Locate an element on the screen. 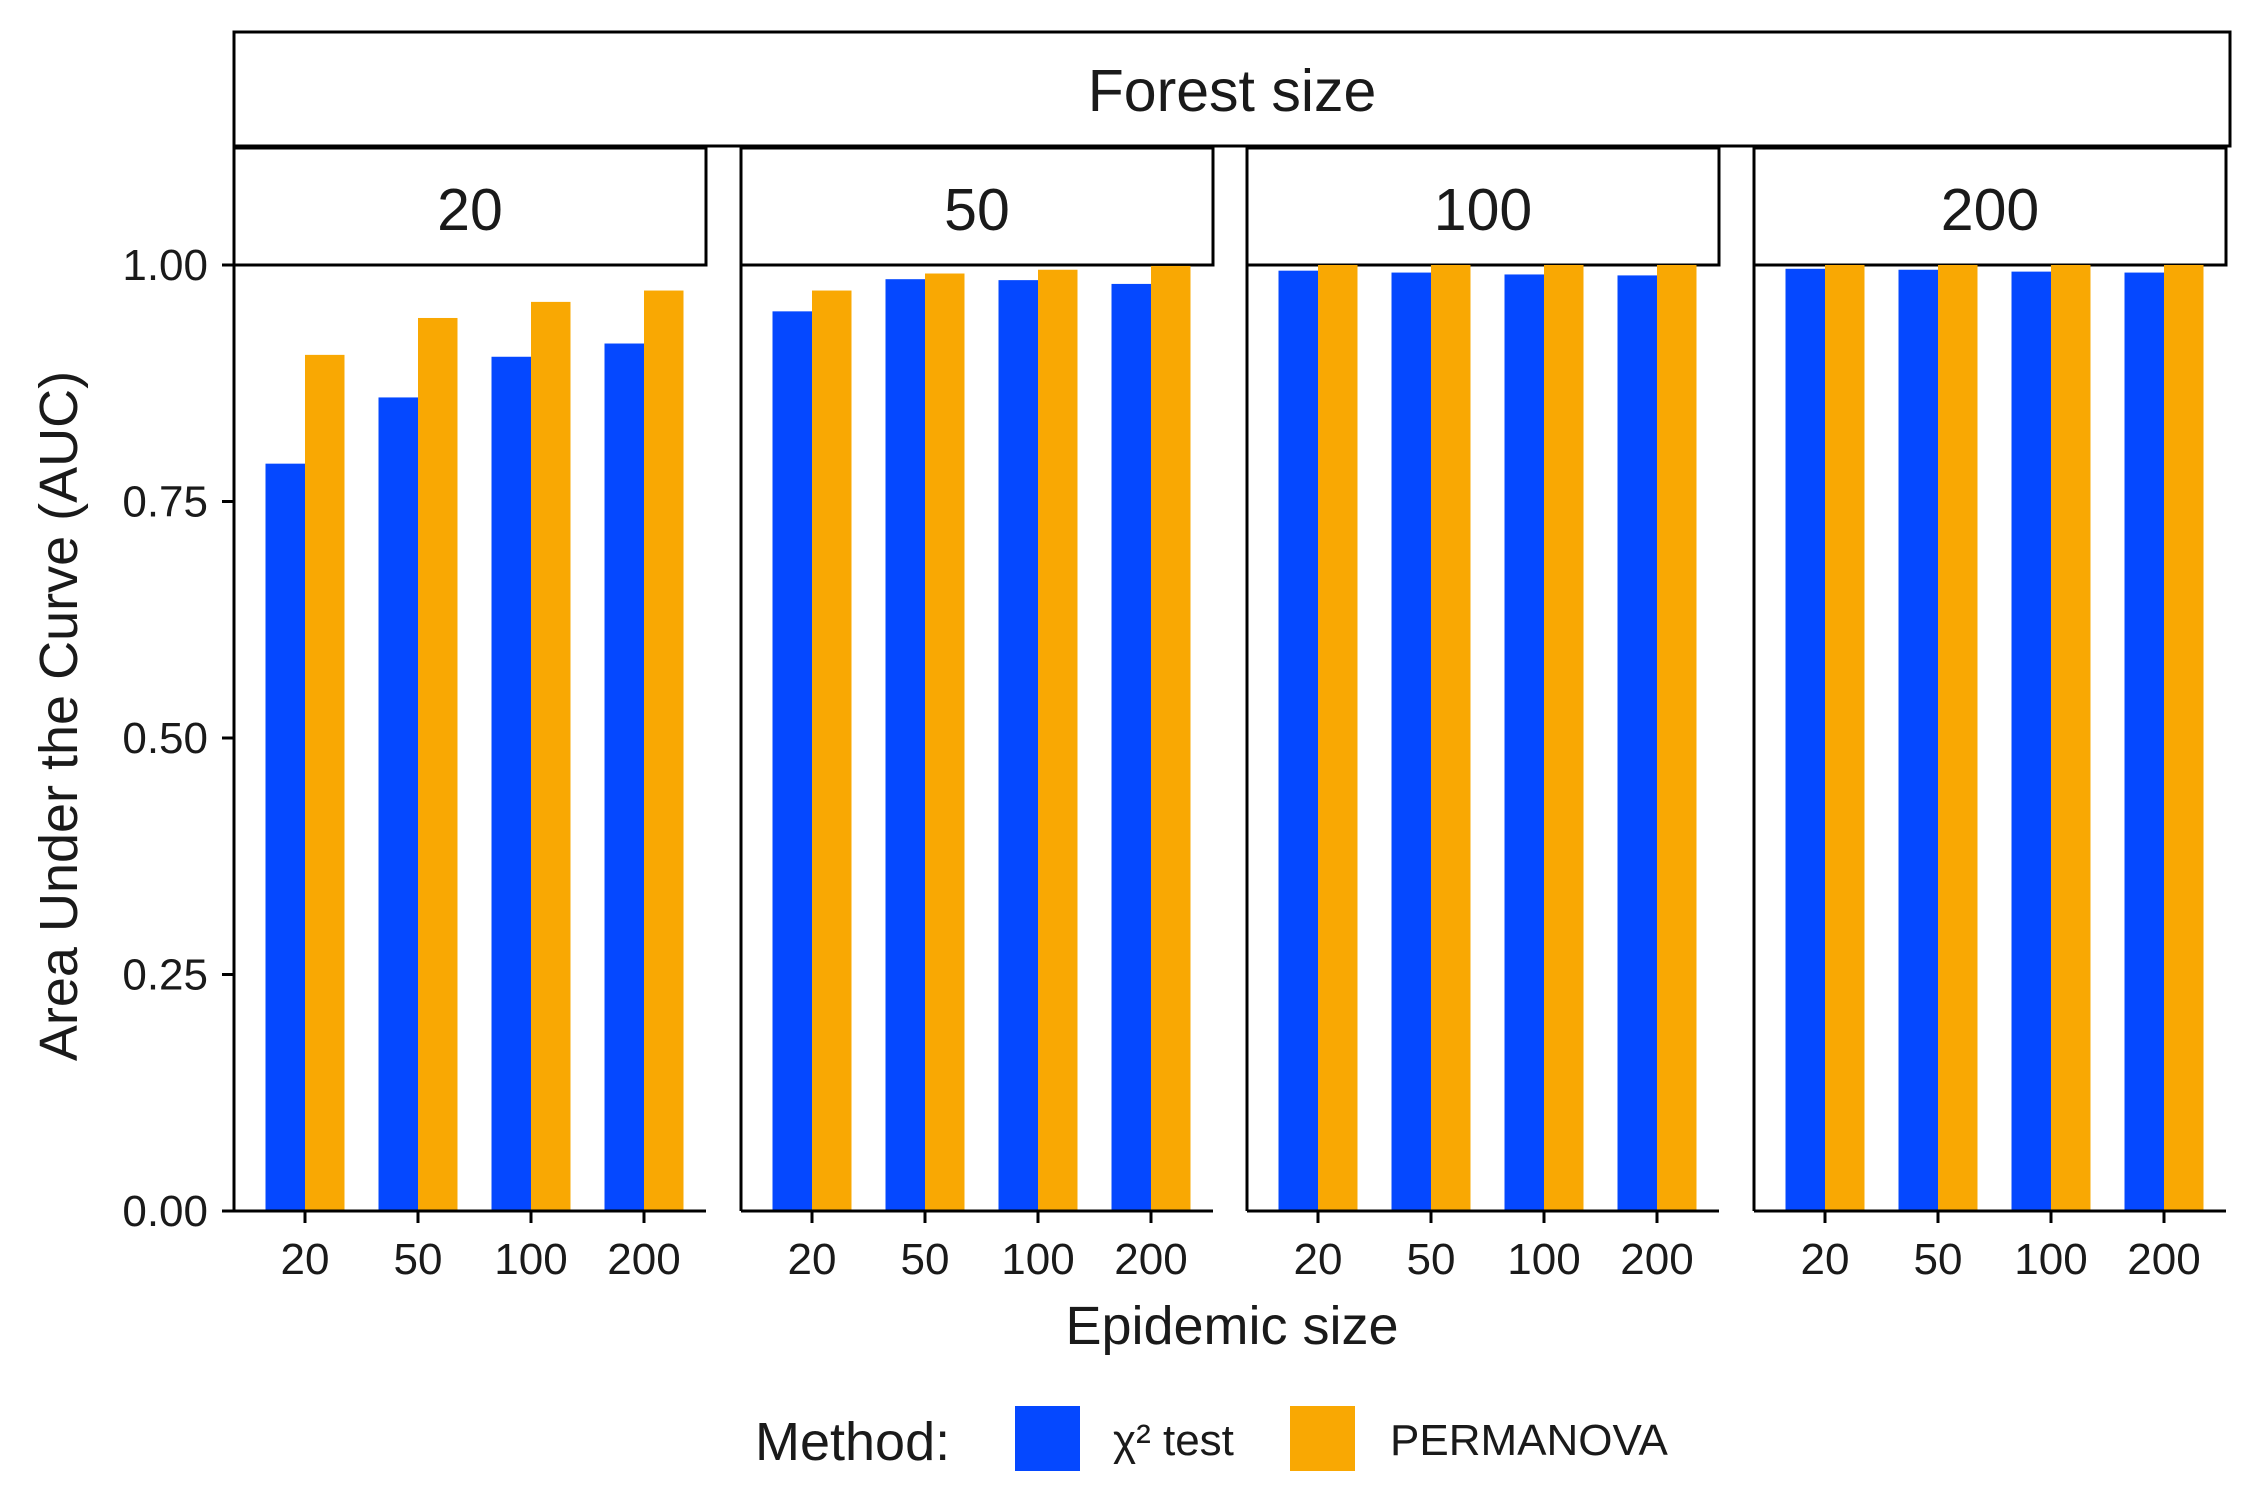 The width and height of the screenshot is (2250, 1500). bar-permanova-forest20-epidemic100 is located at coordinates (551, 756).